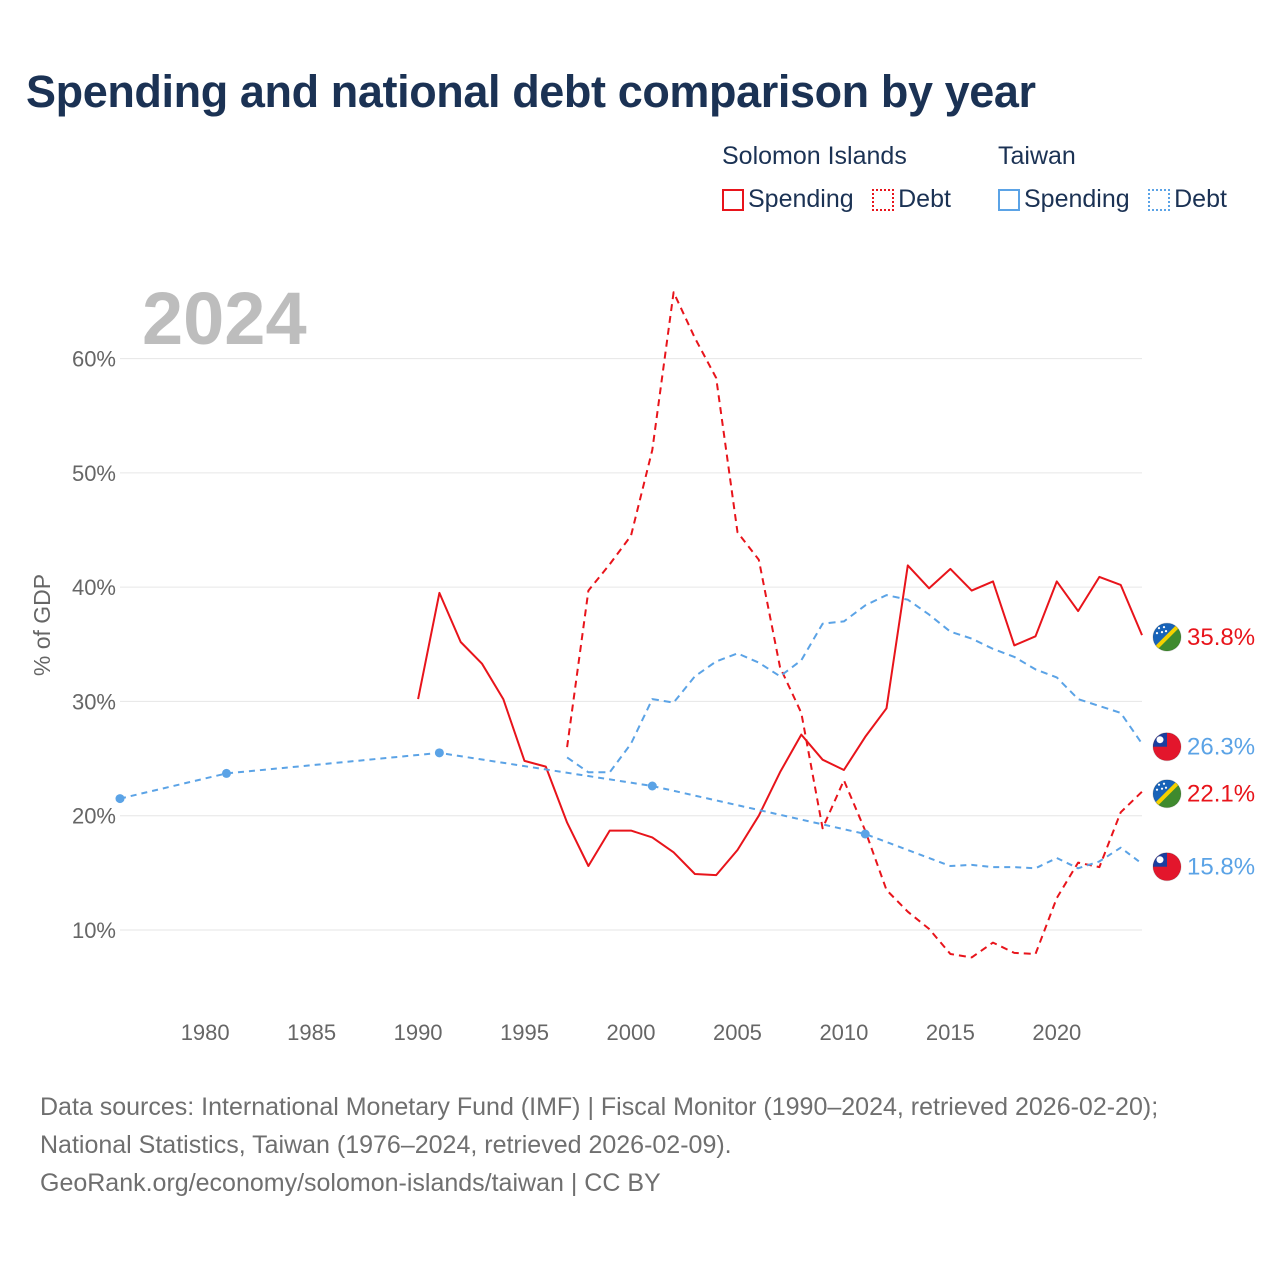  What do you see at coordinates (224, 318) in the screenshot?
I see `year-watermark: 2024` at bounding box center [224, 318].